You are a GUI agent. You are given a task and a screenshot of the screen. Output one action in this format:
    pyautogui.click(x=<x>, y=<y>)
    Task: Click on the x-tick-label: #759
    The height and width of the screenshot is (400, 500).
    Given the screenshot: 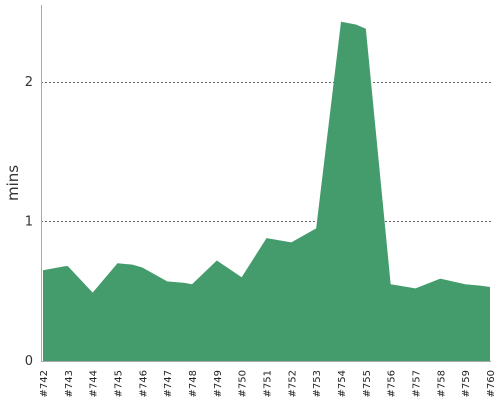 What is the action you would take?
    pyautogui.click(x=466, y=383)
    